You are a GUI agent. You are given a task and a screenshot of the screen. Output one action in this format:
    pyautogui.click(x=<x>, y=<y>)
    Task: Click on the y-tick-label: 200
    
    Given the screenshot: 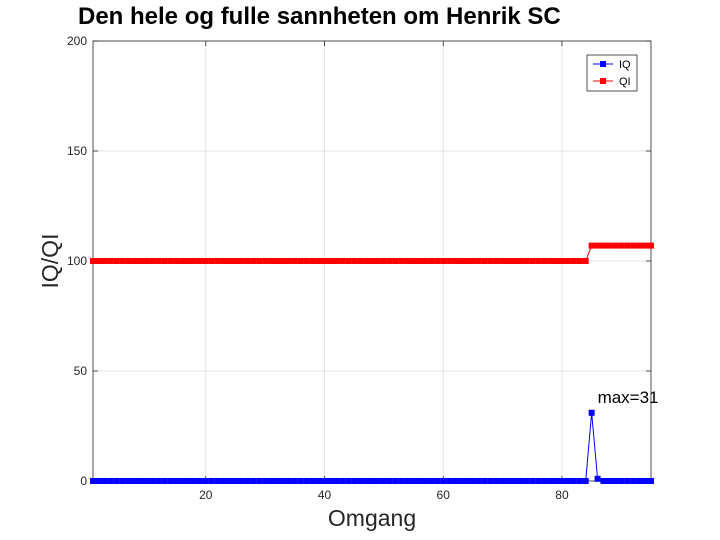 What is the action you would take?
    pyautogui.click(x=77, y=41)
    